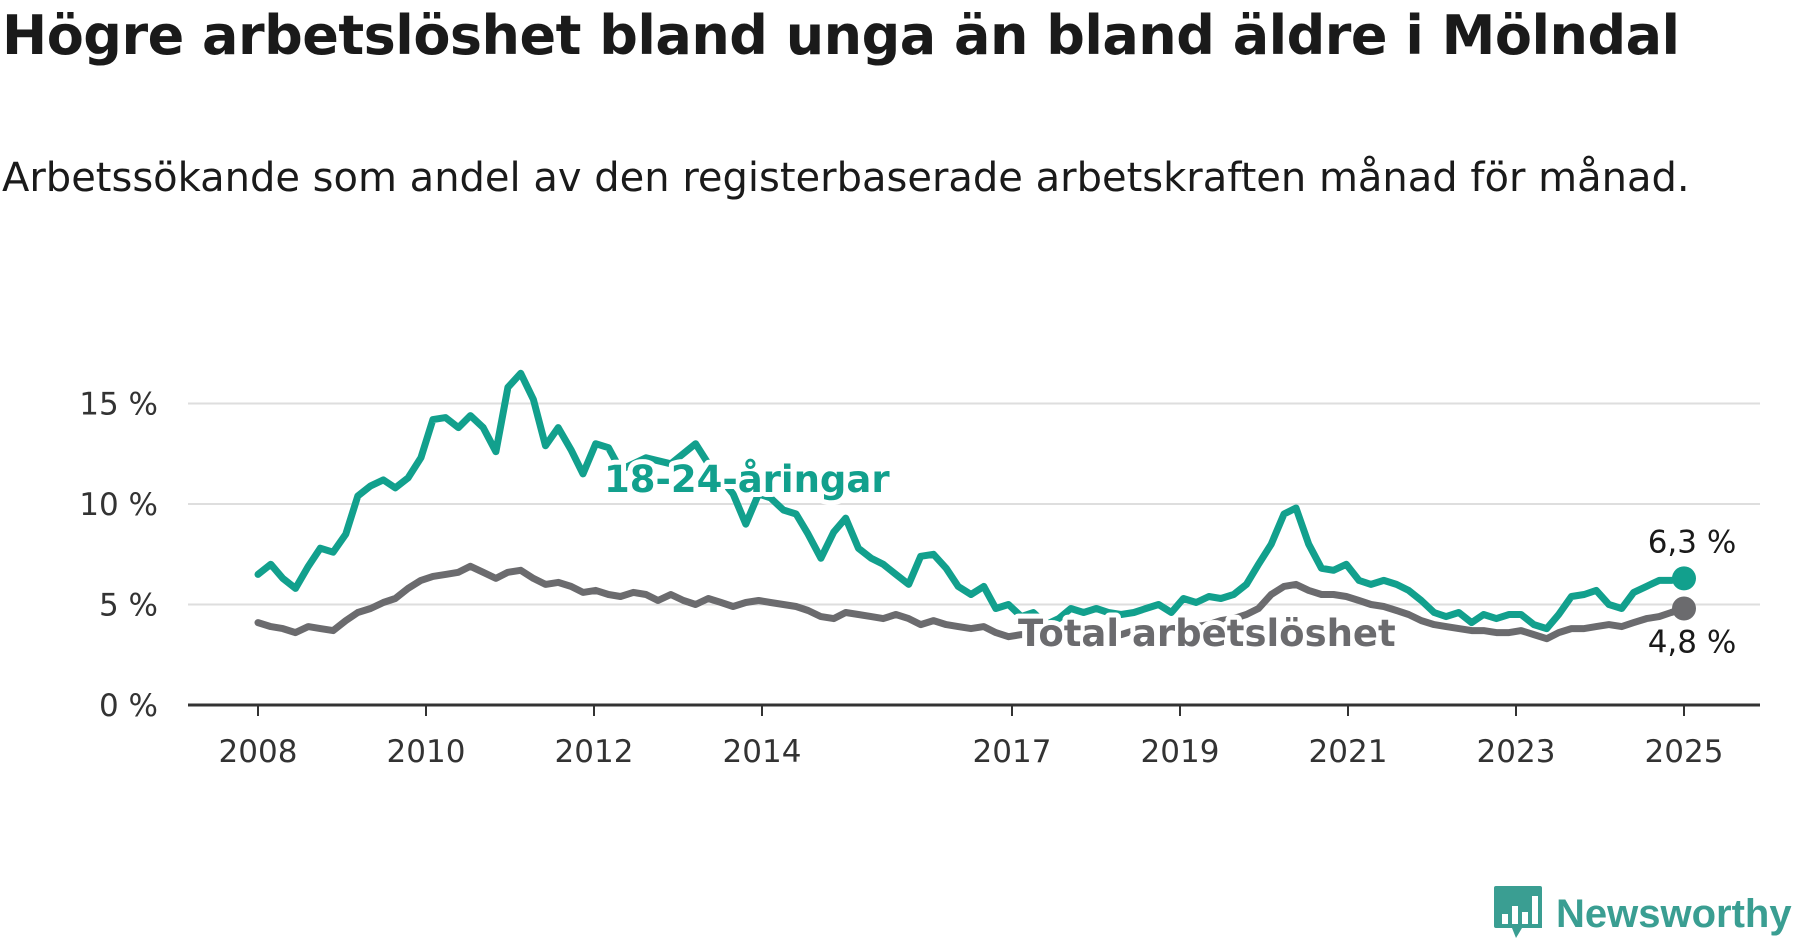 This screenshot has height=948, width=1800. What do you see at coordinates (1684, 752) in the screenshot?
I see `x-tick-label: 2025` at bounding box center [1684, 752].